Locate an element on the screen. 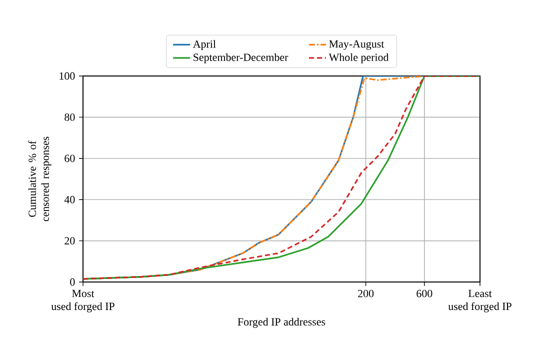  y-tick-label: 60 is located at coordinates (69, 158).